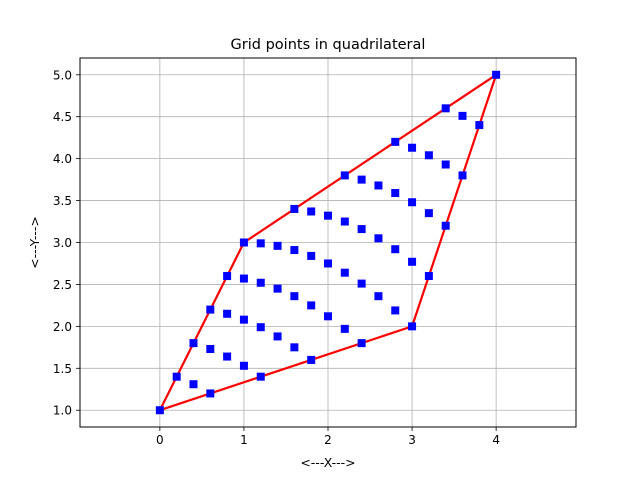  Describe the element at coordinates (328, 45) in the screenshot. I see `chart-title: Grid points in quadrilateral` at that location.